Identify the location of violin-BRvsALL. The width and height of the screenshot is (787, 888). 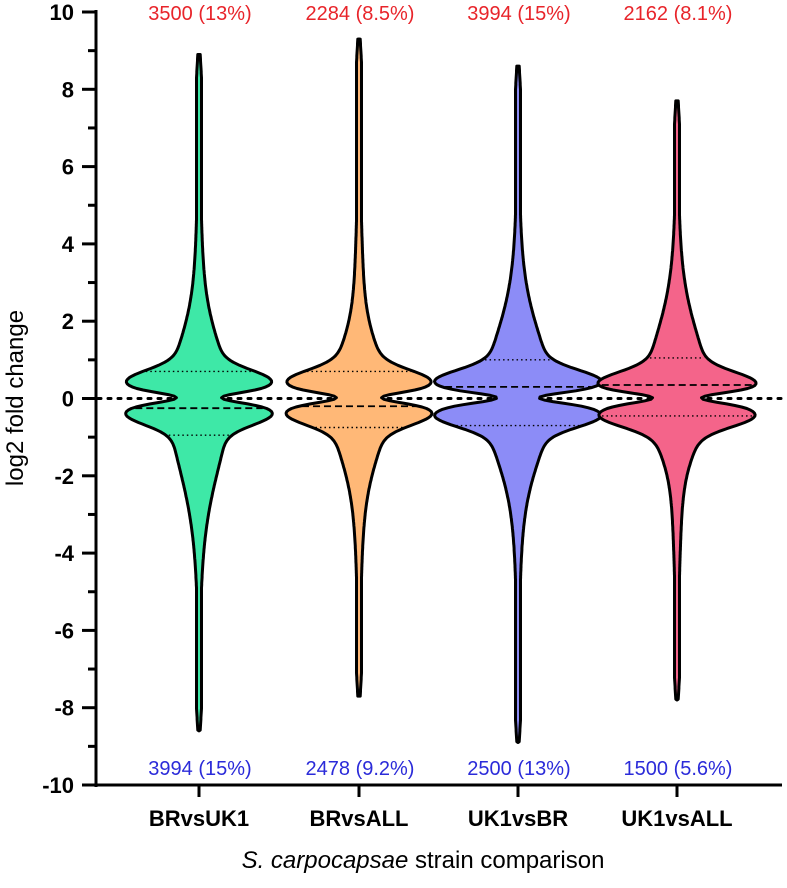
(359, 367).